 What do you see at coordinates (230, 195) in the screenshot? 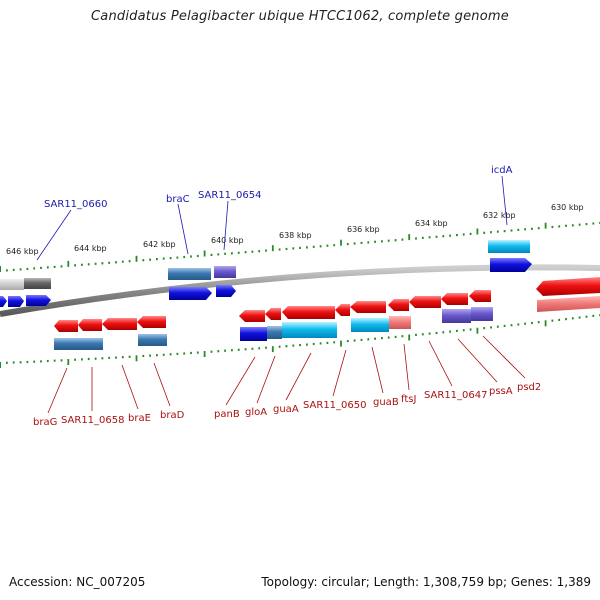
I see `gene-label-sar11-0654: SAR11_0654` at bounding box center [230, 195].